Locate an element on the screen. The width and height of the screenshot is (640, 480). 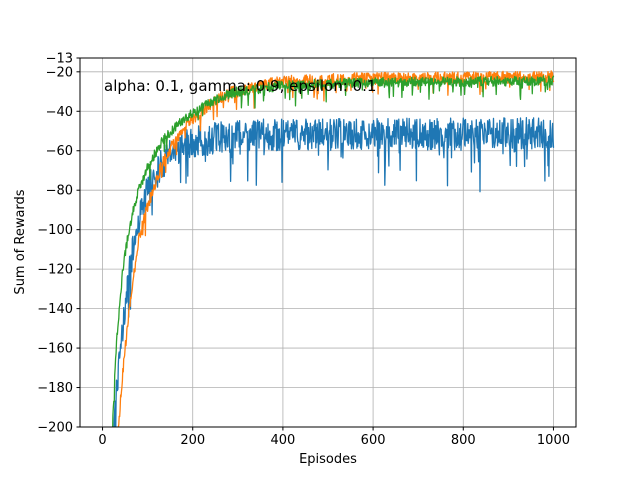
x-axis-label: Episodes is located at coordinates (328, 459).